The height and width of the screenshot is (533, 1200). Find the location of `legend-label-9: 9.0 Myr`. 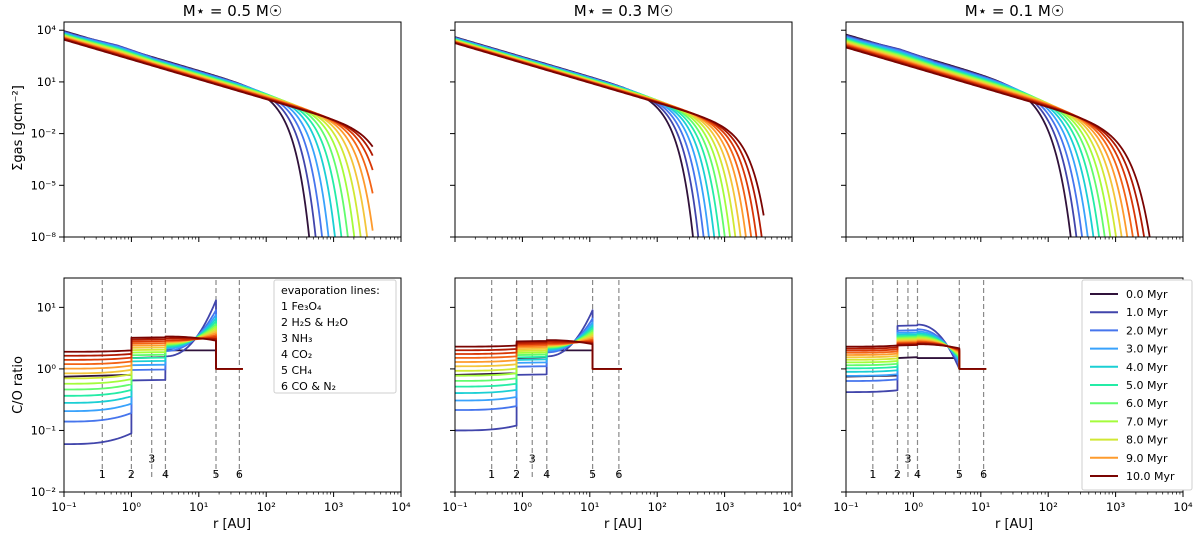

legend-label-9: 9.0 Myr is located at coordinates (1147, 458).